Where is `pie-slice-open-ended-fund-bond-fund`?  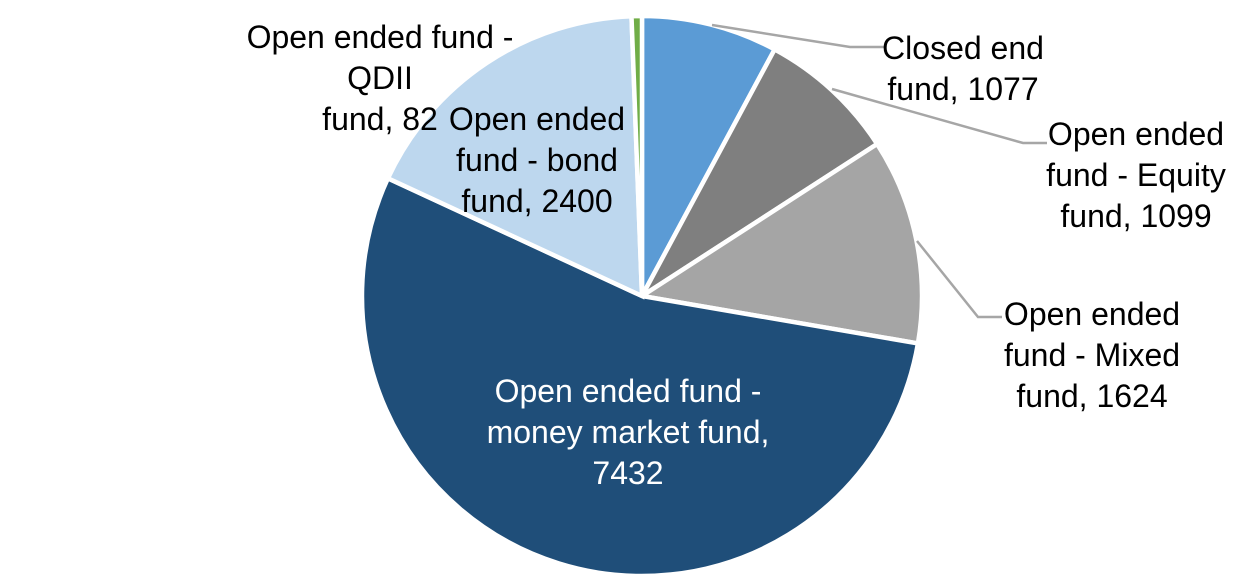 pie-slice-open-ended-fund-bond-fund is located at coordinates (514, 156).